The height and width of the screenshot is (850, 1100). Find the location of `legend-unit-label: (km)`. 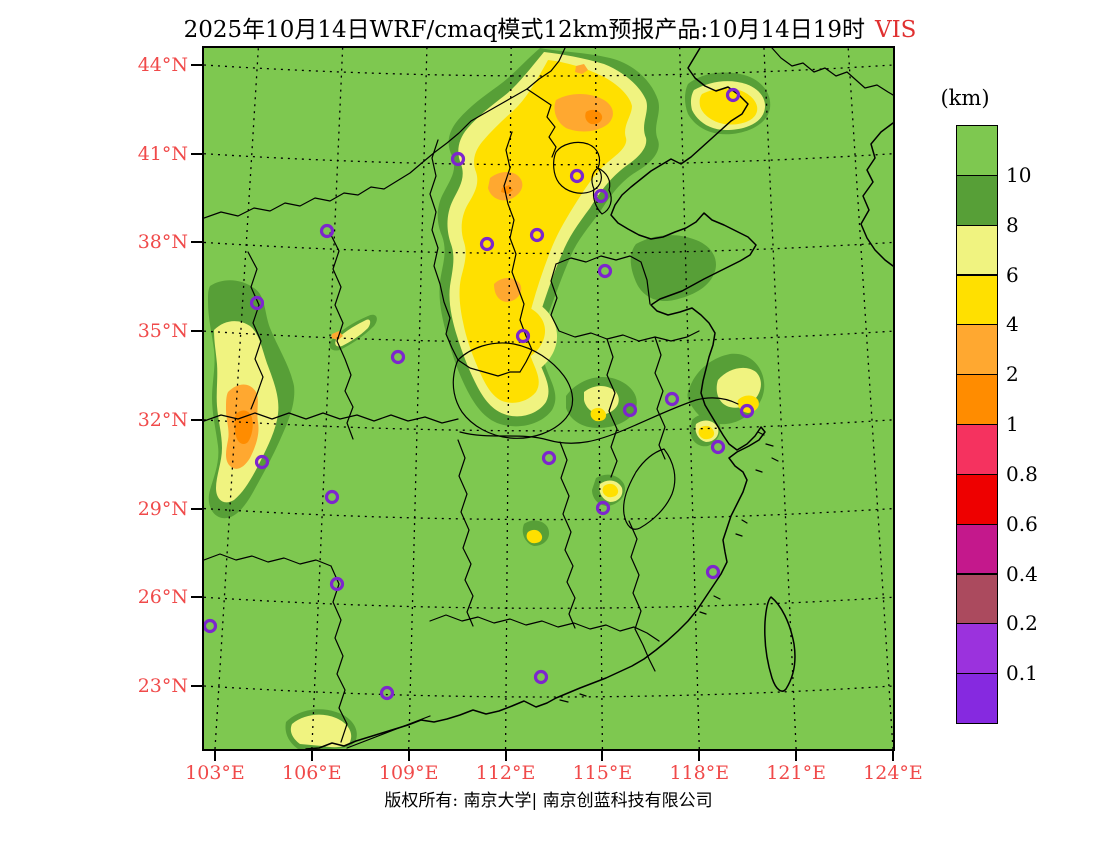

legend-unit-label: (km) is located at coordinates (965, 98).